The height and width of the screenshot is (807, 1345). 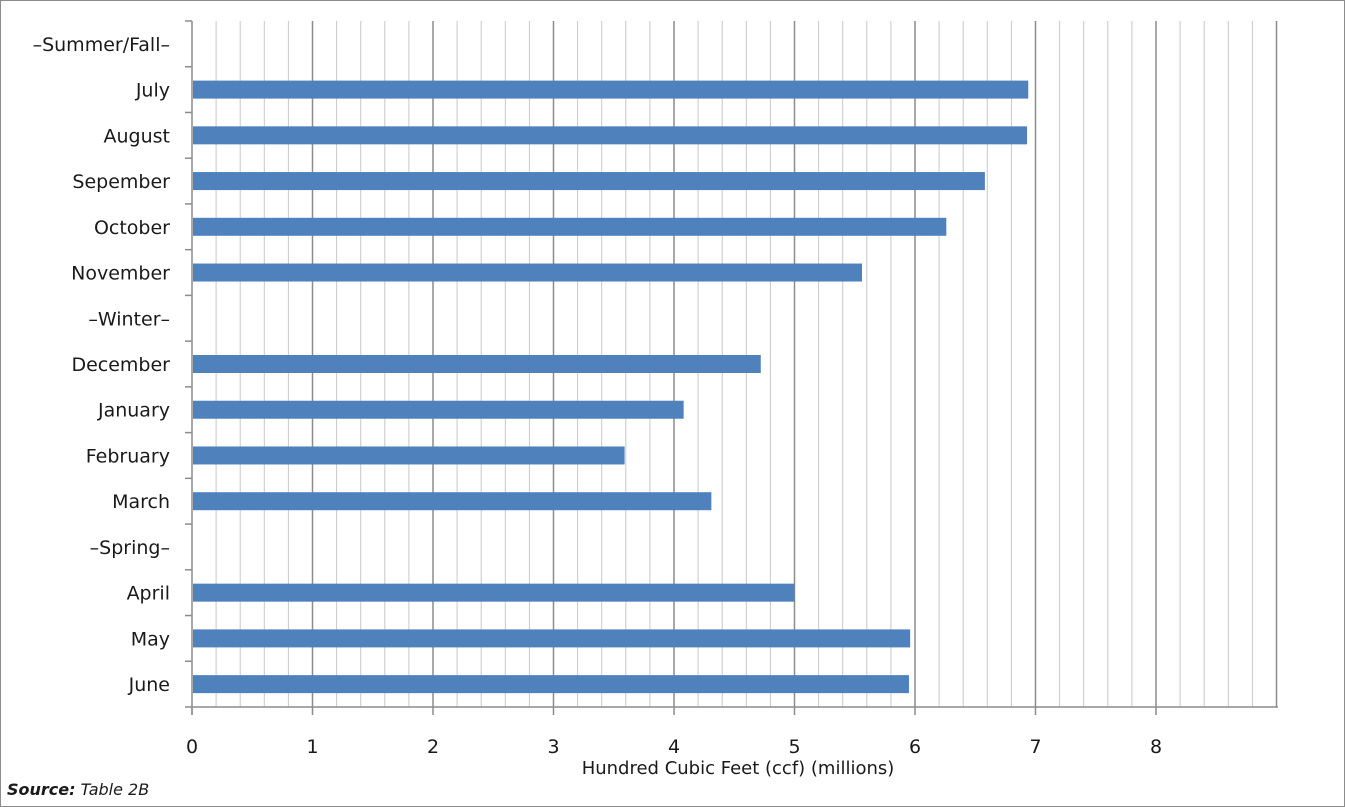 I want to click on category-label: Sepember, so click(x=121, y=182).